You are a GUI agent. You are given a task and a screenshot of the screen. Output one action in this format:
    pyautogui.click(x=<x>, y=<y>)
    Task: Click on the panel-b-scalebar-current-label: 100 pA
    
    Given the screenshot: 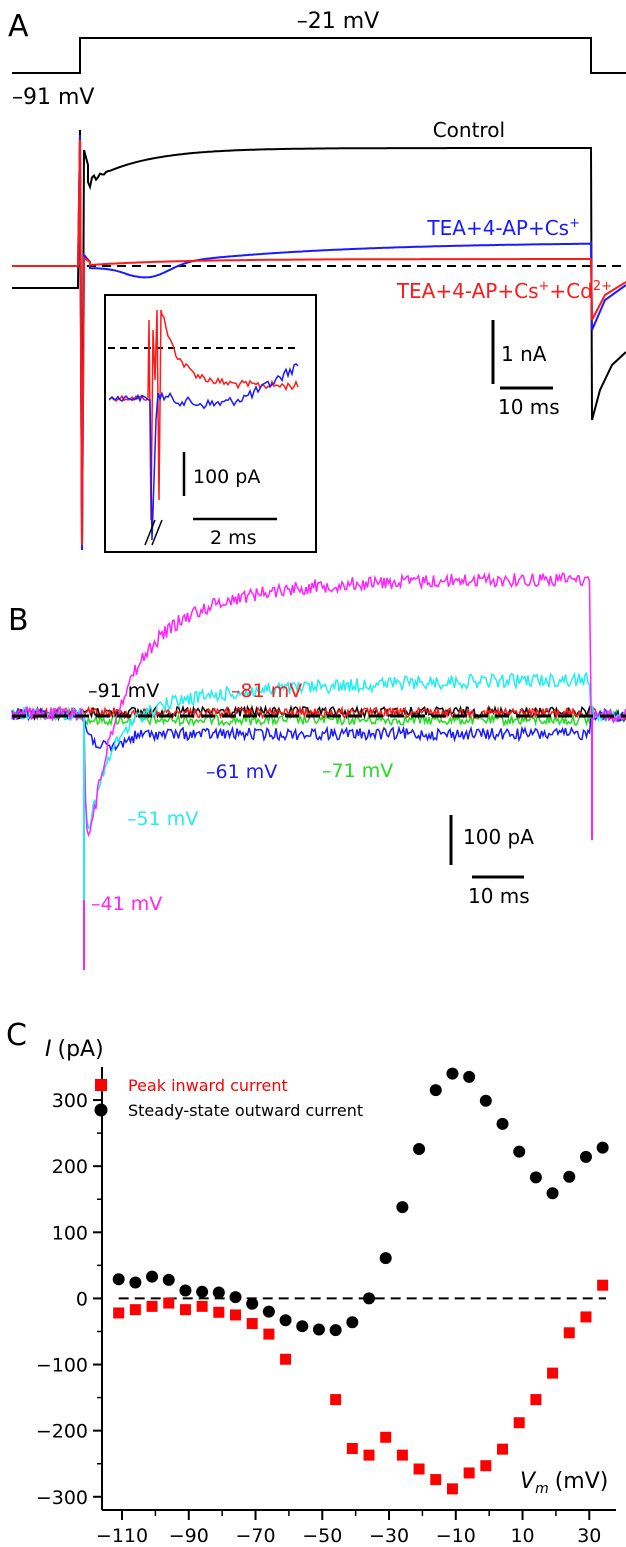 What is the action you would take?
    pyautogui.click(x=498, y=837)
    